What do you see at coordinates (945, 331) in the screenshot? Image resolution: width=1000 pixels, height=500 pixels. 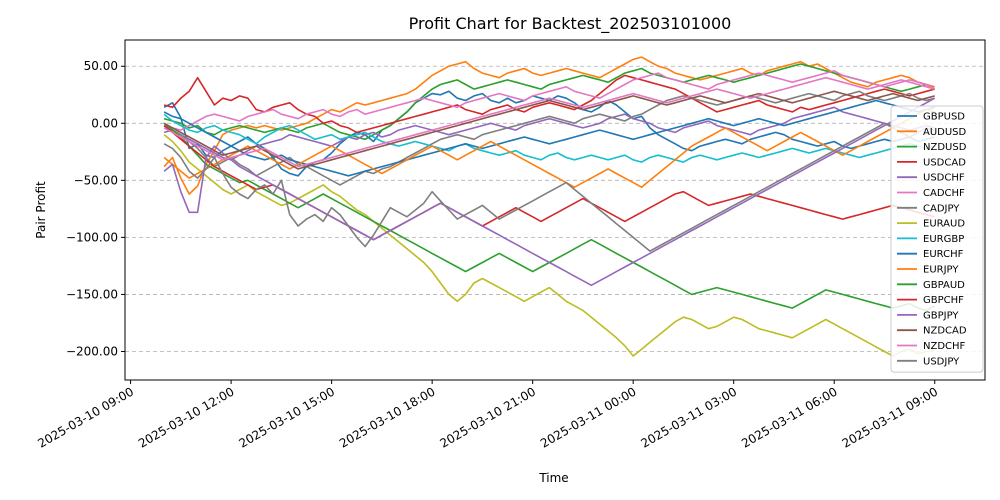 I see `legend-entry-label: NZDCAD` at bounding box center [945, 331].